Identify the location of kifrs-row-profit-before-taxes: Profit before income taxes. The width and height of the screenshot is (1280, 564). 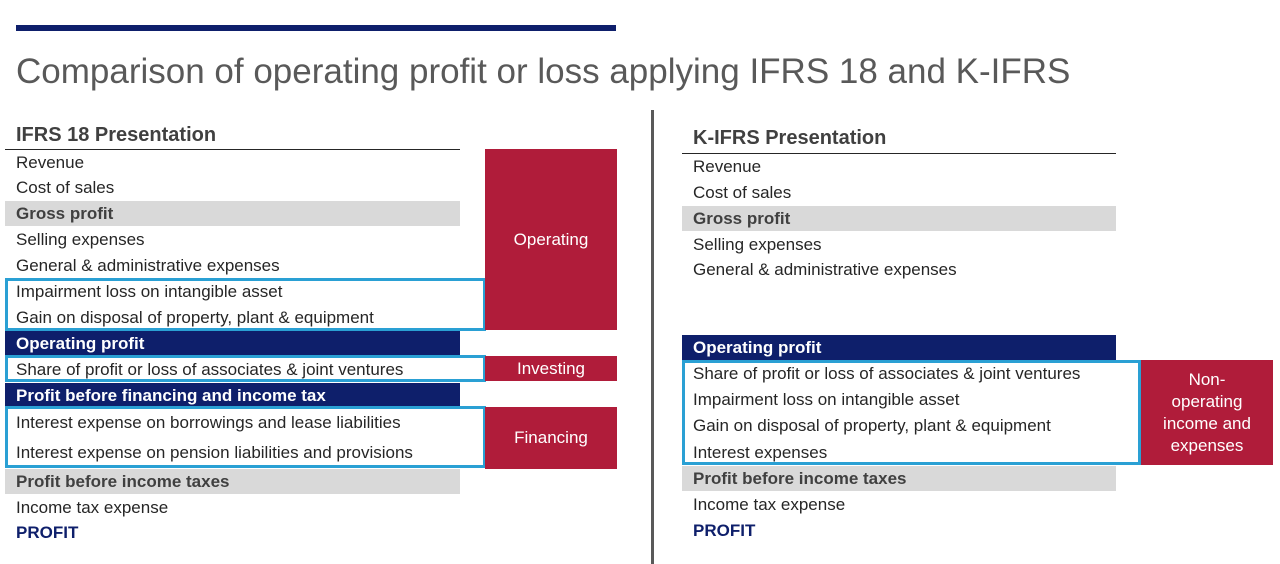
(899, 478).